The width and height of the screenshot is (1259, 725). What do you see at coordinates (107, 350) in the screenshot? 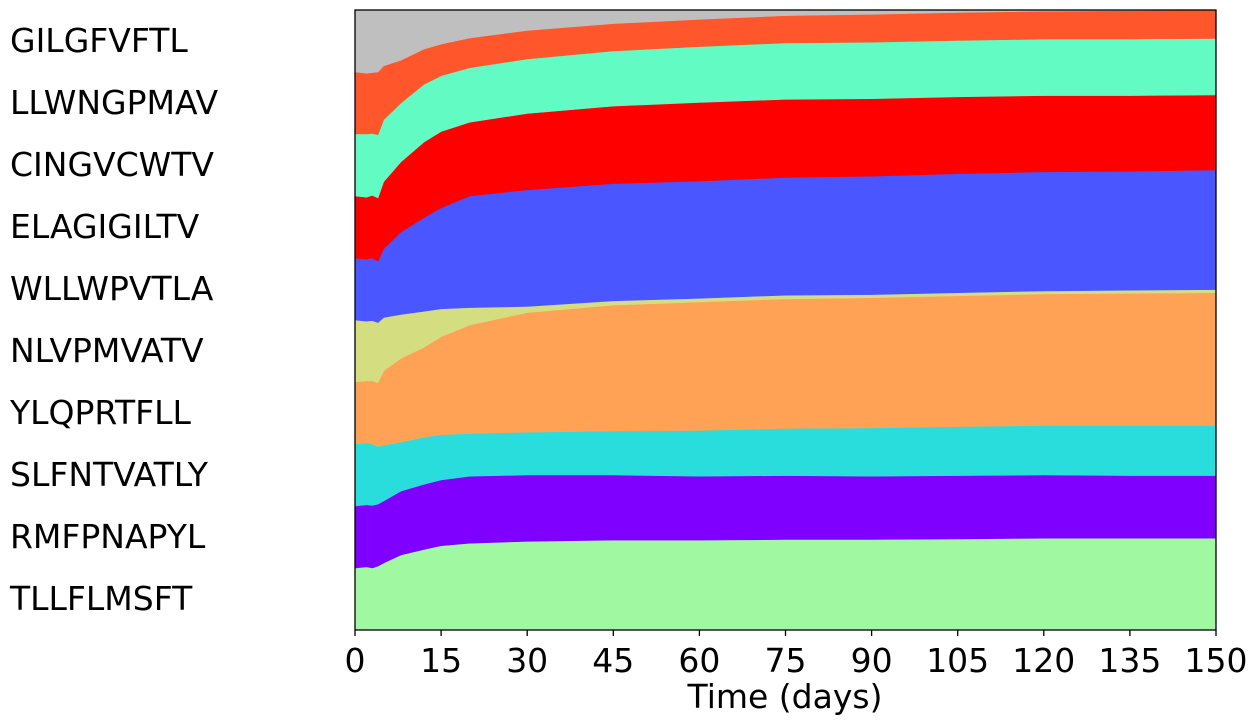
I see `series-label: NLVPMVATV` at bounding box center [107, 350].